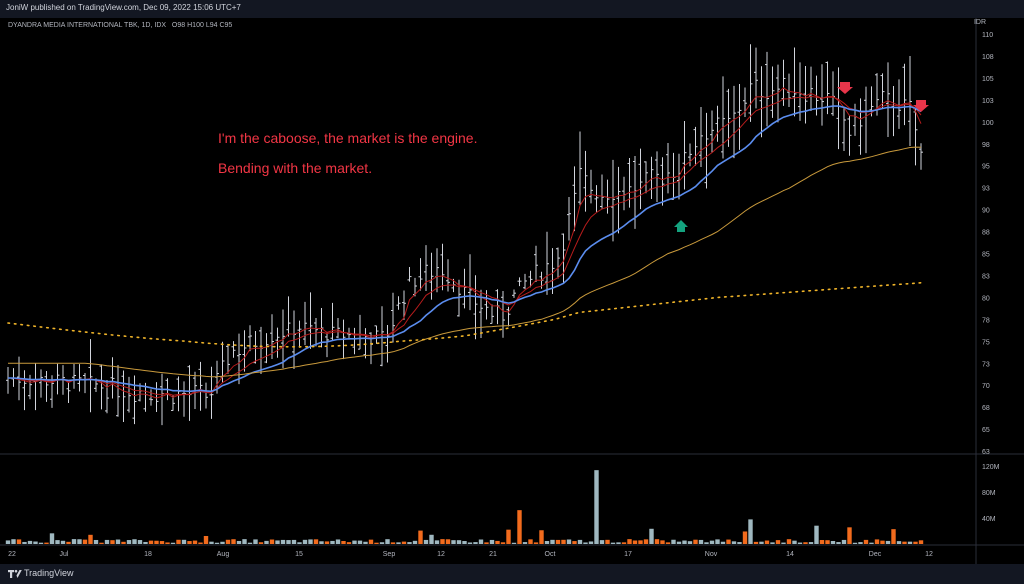  I want to click on price-axis-label: 103, so click(988, 101).